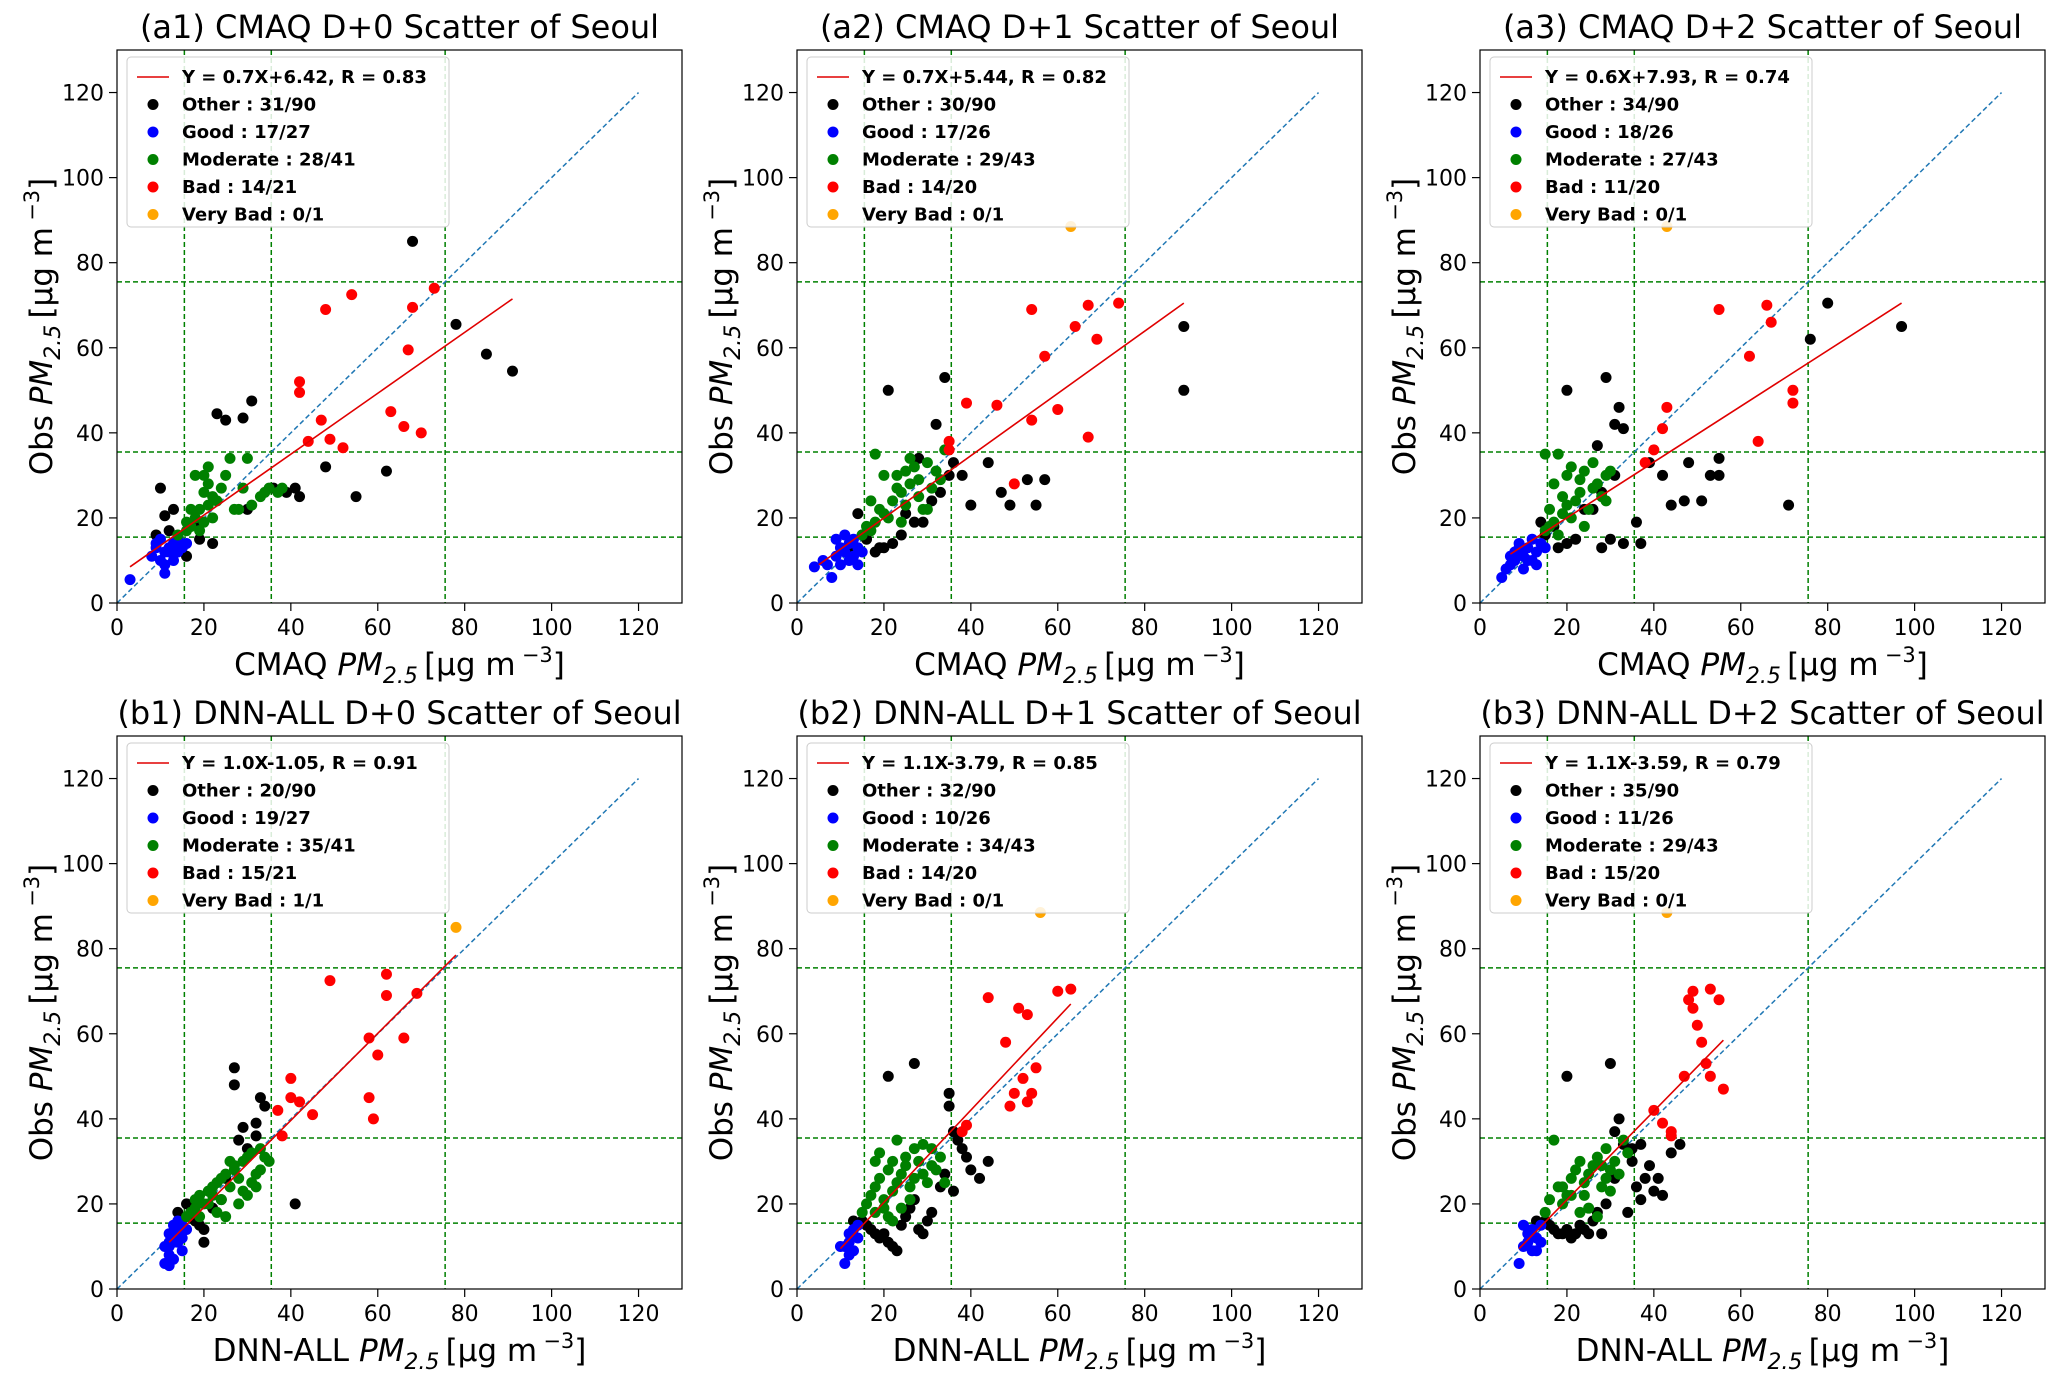  Describe the element at coordinates (949, 846) in the screenshot. I see `legend-entry: Moderate : 34/43` at that location.